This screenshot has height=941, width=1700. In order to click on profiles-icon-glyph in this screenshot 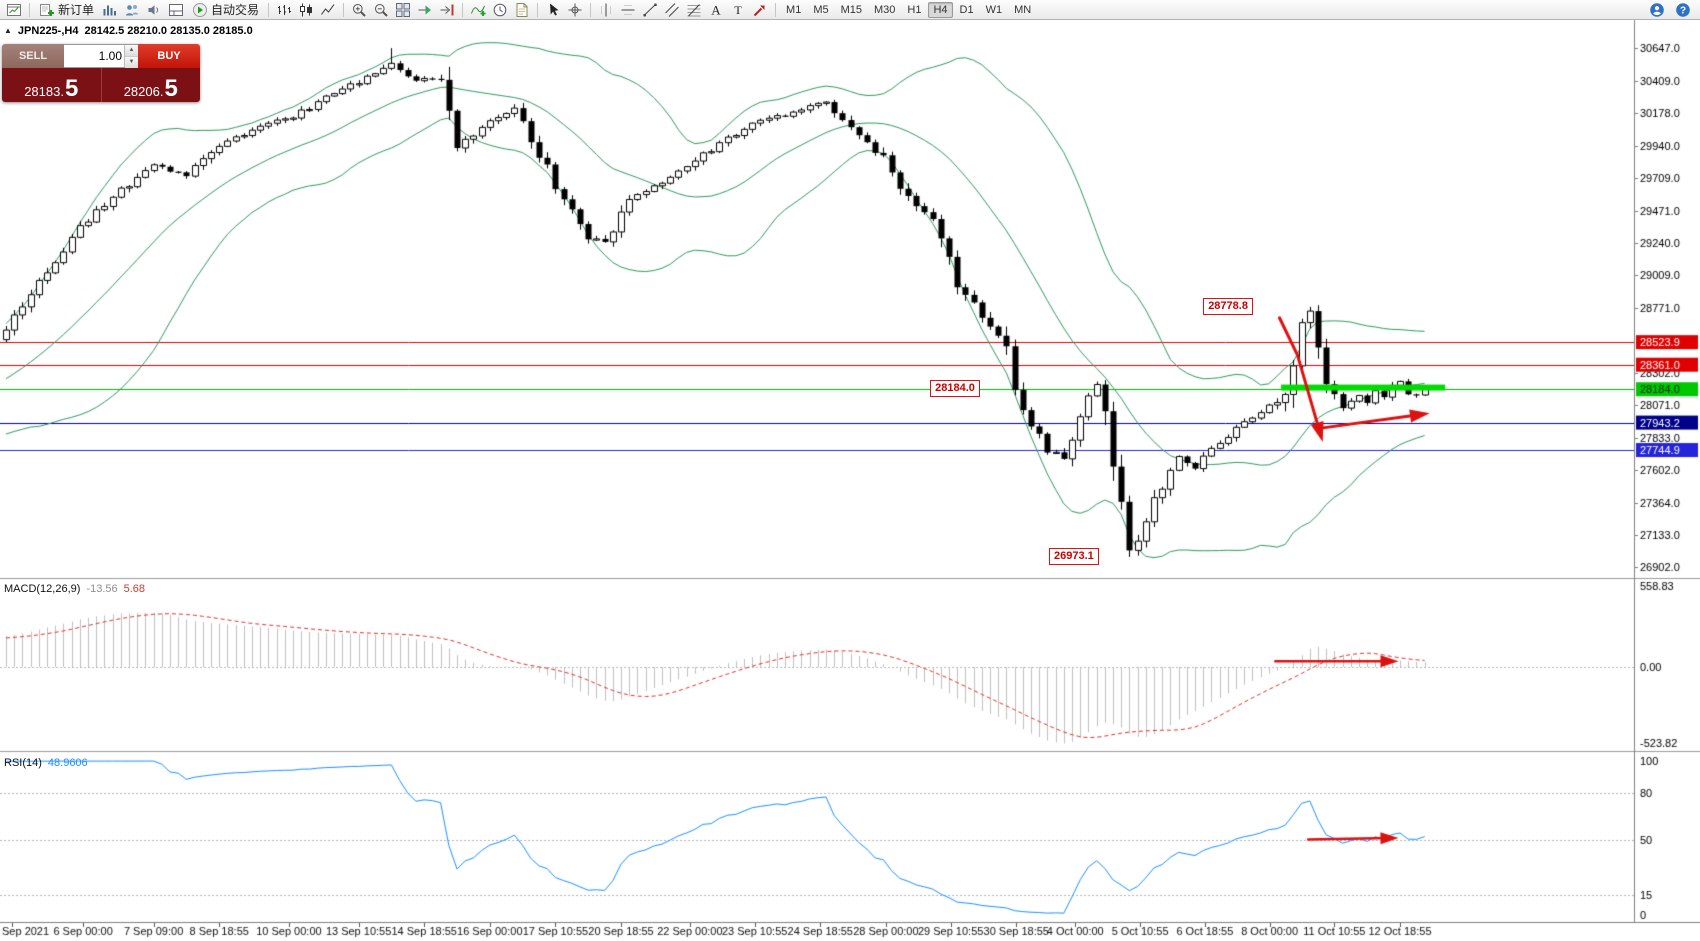, I will do `click(132, 9)`.